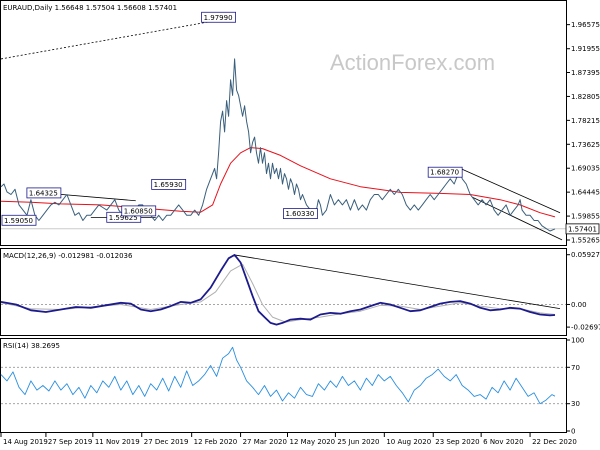  What do you see at coordinates (575, 404) in the screenshot?
I see `y-tick-label: 30` at bounding box center [575, 404].